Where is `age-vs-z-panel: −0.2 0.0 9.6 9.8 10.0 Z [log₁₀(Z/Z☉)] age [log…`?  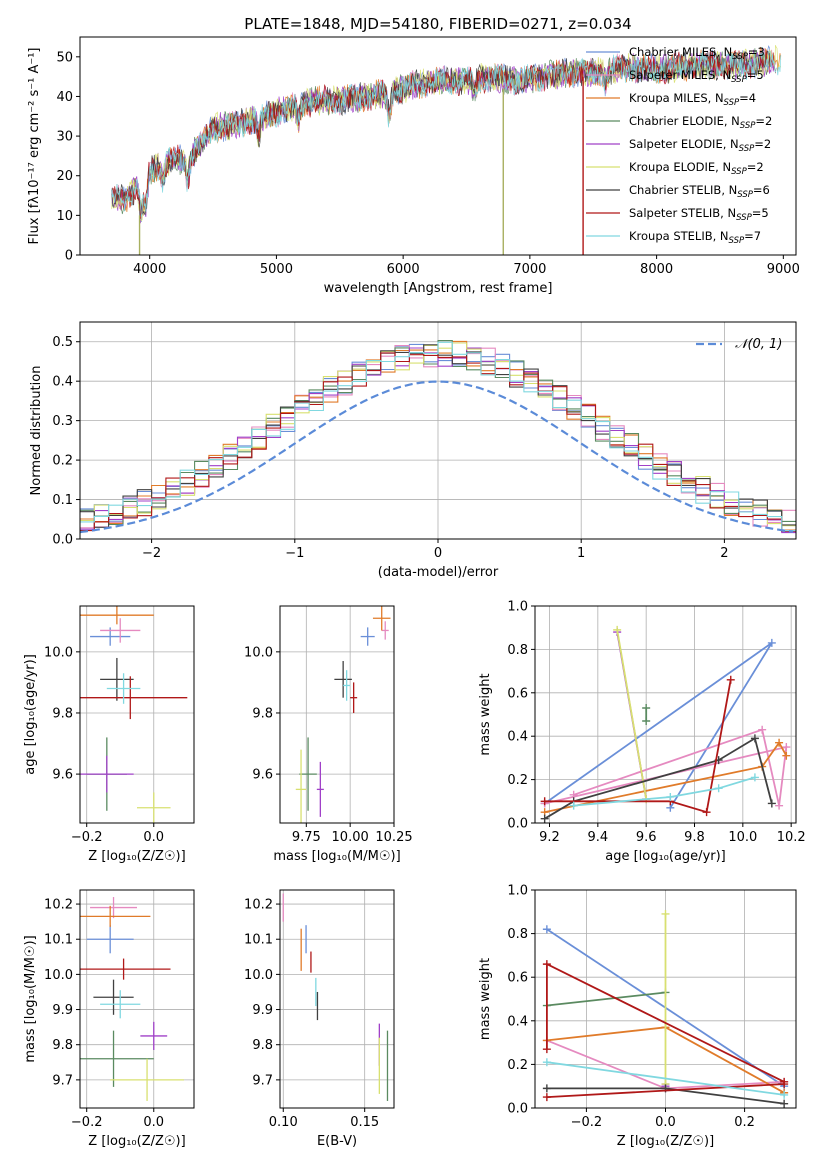
age-vs-z-panel: −0.2 0.0 9.6 9.8 10.0 Z [log₁₀(Z/Z☉)] age [log… is located at coordinates (109, 734).